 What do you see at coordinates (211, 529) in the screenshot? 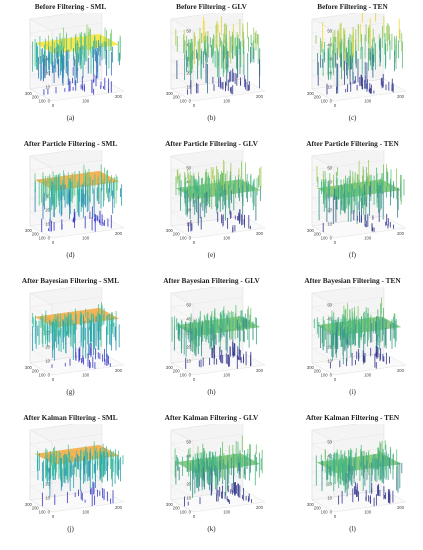
I see `panel-label: (k)` at bounding box center [211, 529].